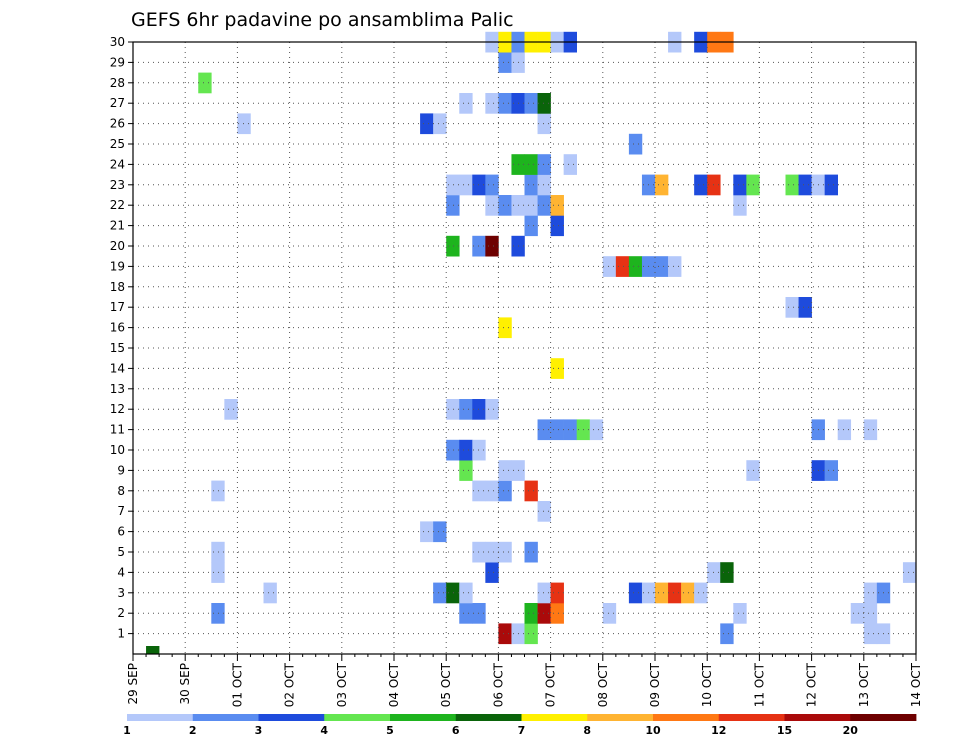 The height and width of the screenshot is (742, 960). I want to click on y-tick-label: 18, so click(117, 287).